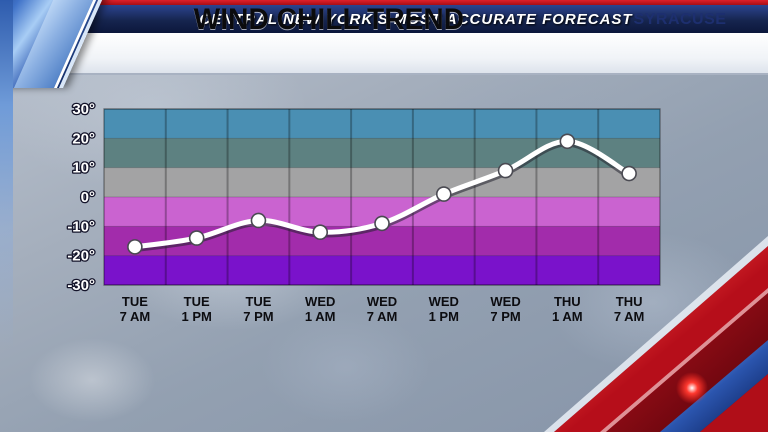 This screenshot has width=768, height=432. Describe the element at coordinates (81, 285) in the screenshot. I see `y-axis-label: -30°` at that location.